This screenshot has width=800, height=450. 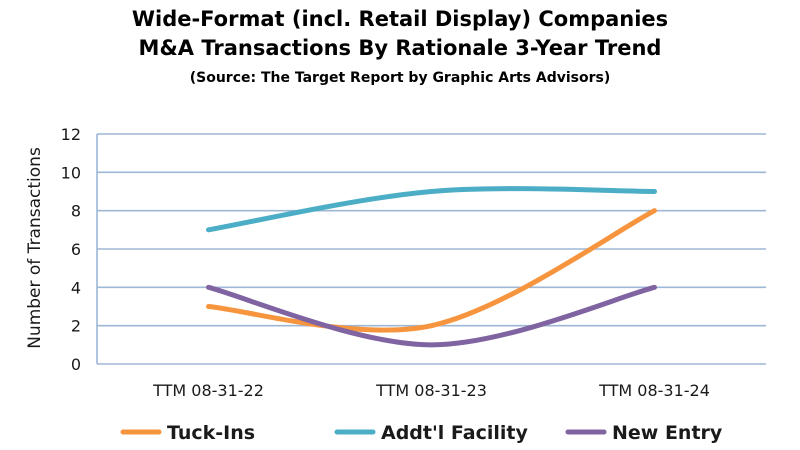 What do you see at coordinates (76, 326) in the screenshot?
I see `y-tick-label: 2` at bounding box center [76, 326].